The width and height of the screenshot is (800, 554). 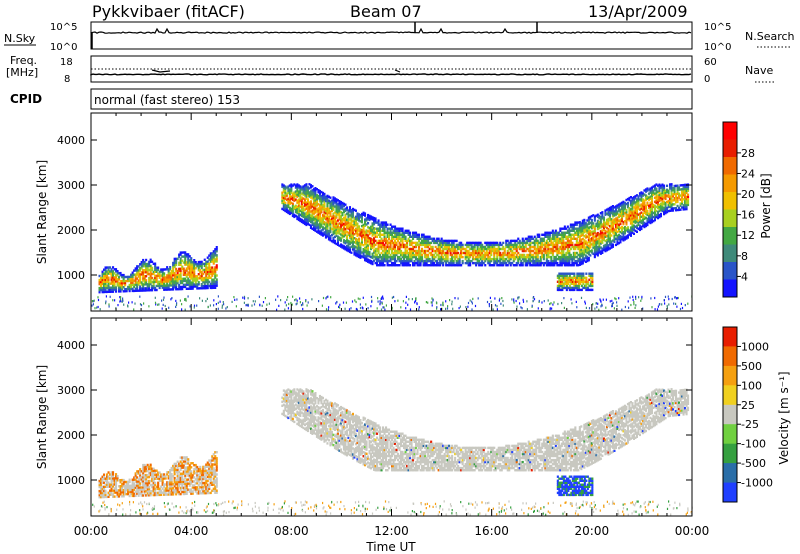 I want to click on nave-tick-bottom: 0, so click(x=707, y=79).